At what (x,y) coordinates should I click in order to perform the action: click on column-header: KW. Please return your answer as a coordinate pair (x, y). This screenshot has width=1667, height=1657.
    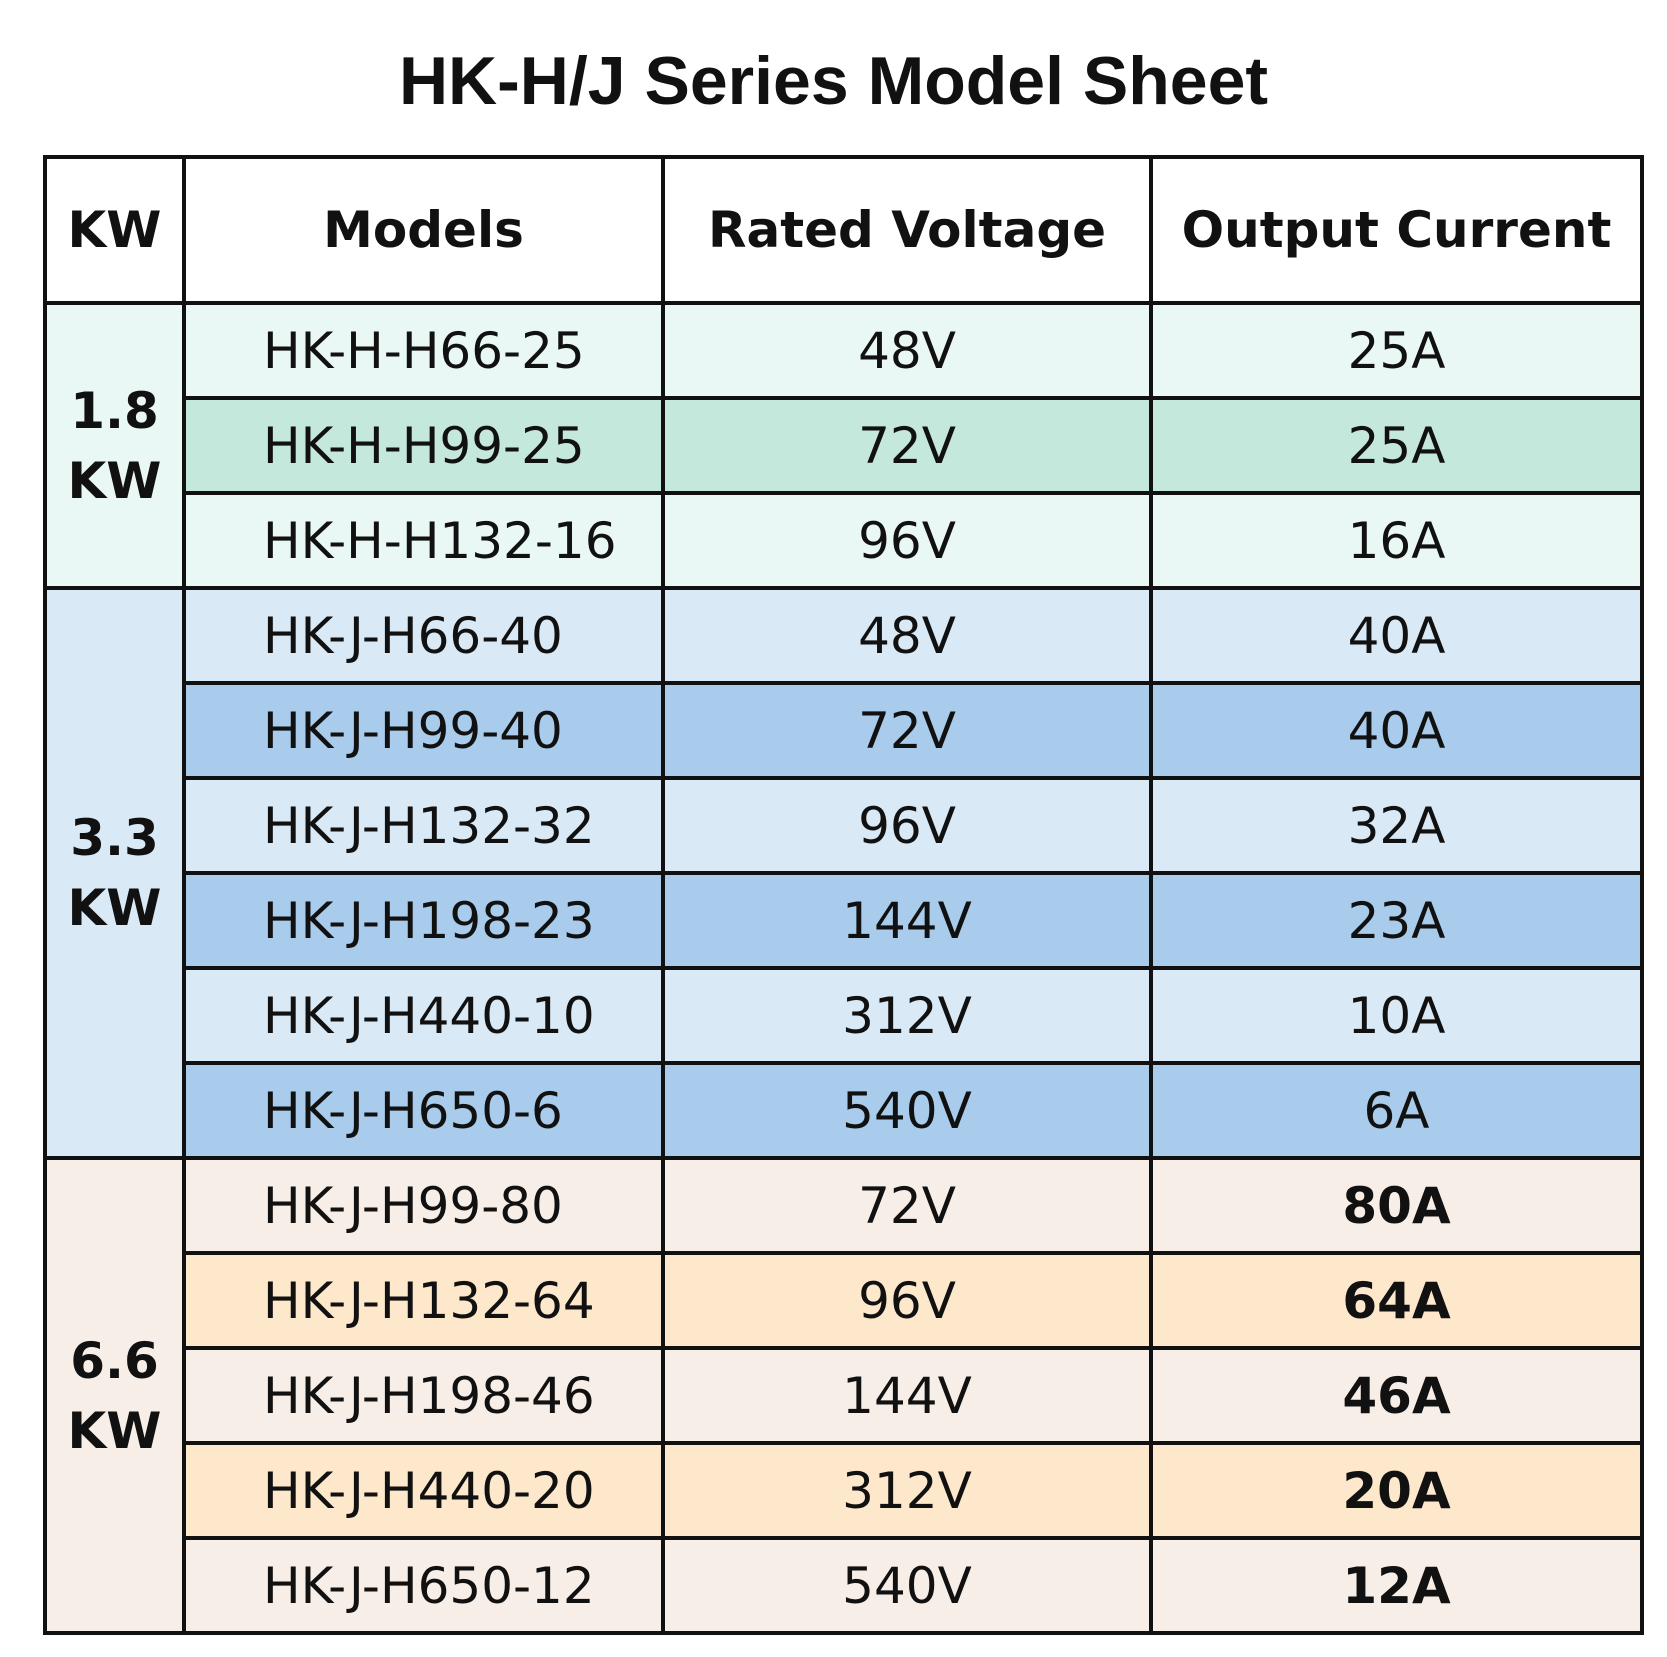
    Looking at the image, I should click on (114, 230).